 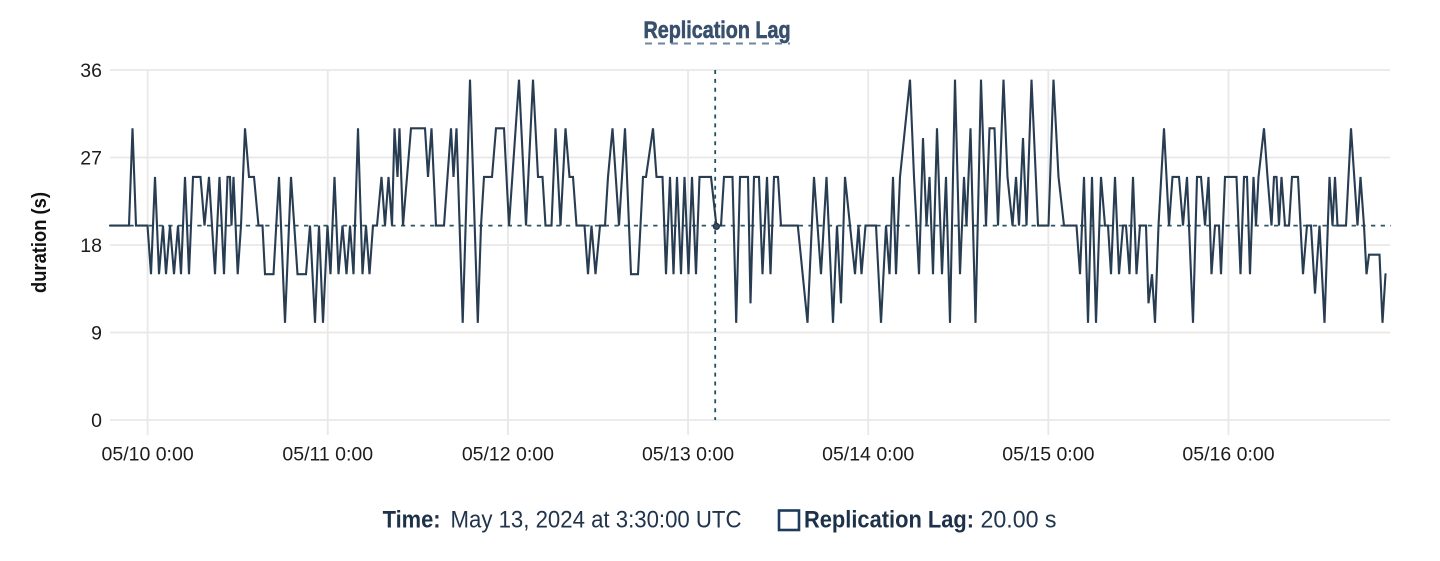 What do you see at coordinates (688, 455) in the screenshot?
I see `svg-text: 05/13 0:00` at bounding box center [688, 455].